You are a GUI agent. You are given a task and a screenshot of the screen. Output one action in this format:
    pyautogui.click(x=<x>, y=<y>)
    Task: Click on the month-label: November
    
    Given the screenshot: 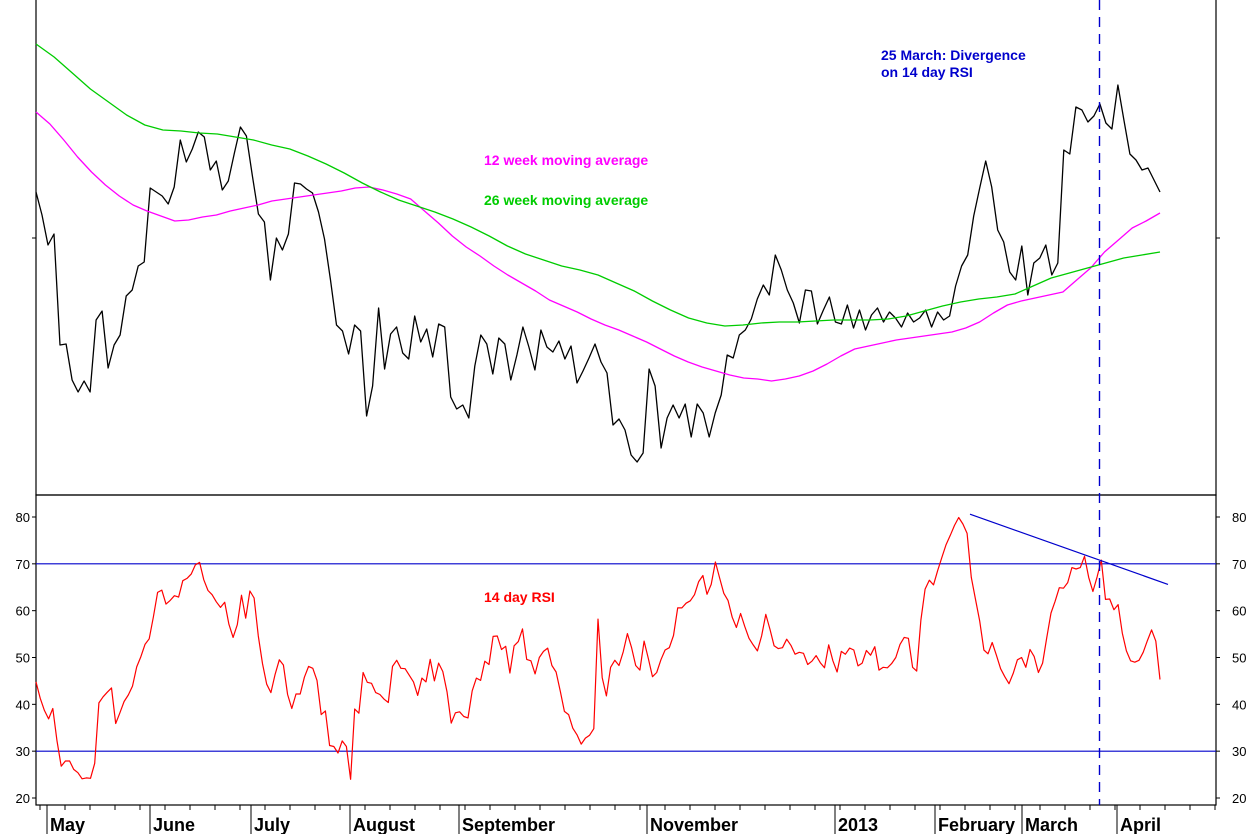 What is the action you would take?
    pyautogui.click(x=694, y=824)
    